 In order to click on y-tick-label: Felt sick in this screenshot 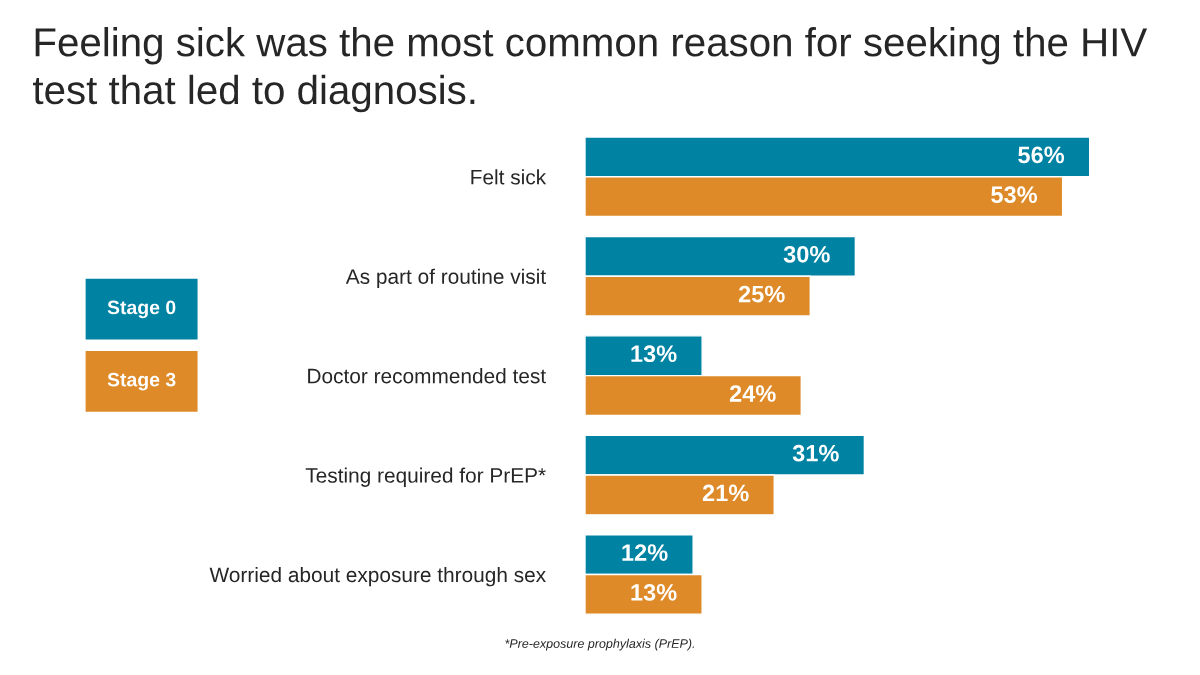, I will do `click(509, 177)`.